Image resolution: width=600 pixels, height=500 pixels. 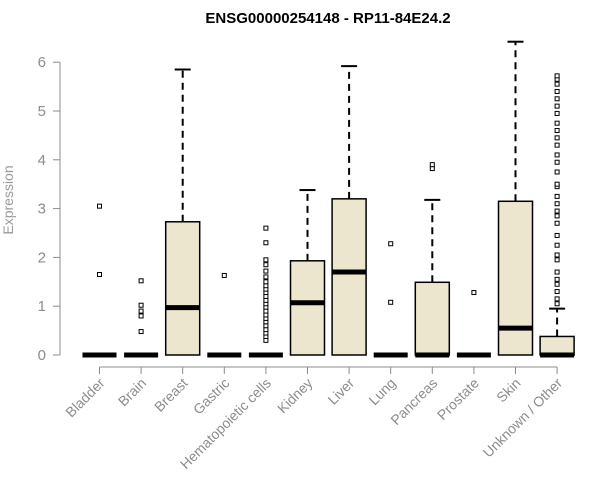 What do you see at coordinates (132, 392) in the screenshot?
I see `x-tick-label-brain: Brain` at bounding box center [132, 392].